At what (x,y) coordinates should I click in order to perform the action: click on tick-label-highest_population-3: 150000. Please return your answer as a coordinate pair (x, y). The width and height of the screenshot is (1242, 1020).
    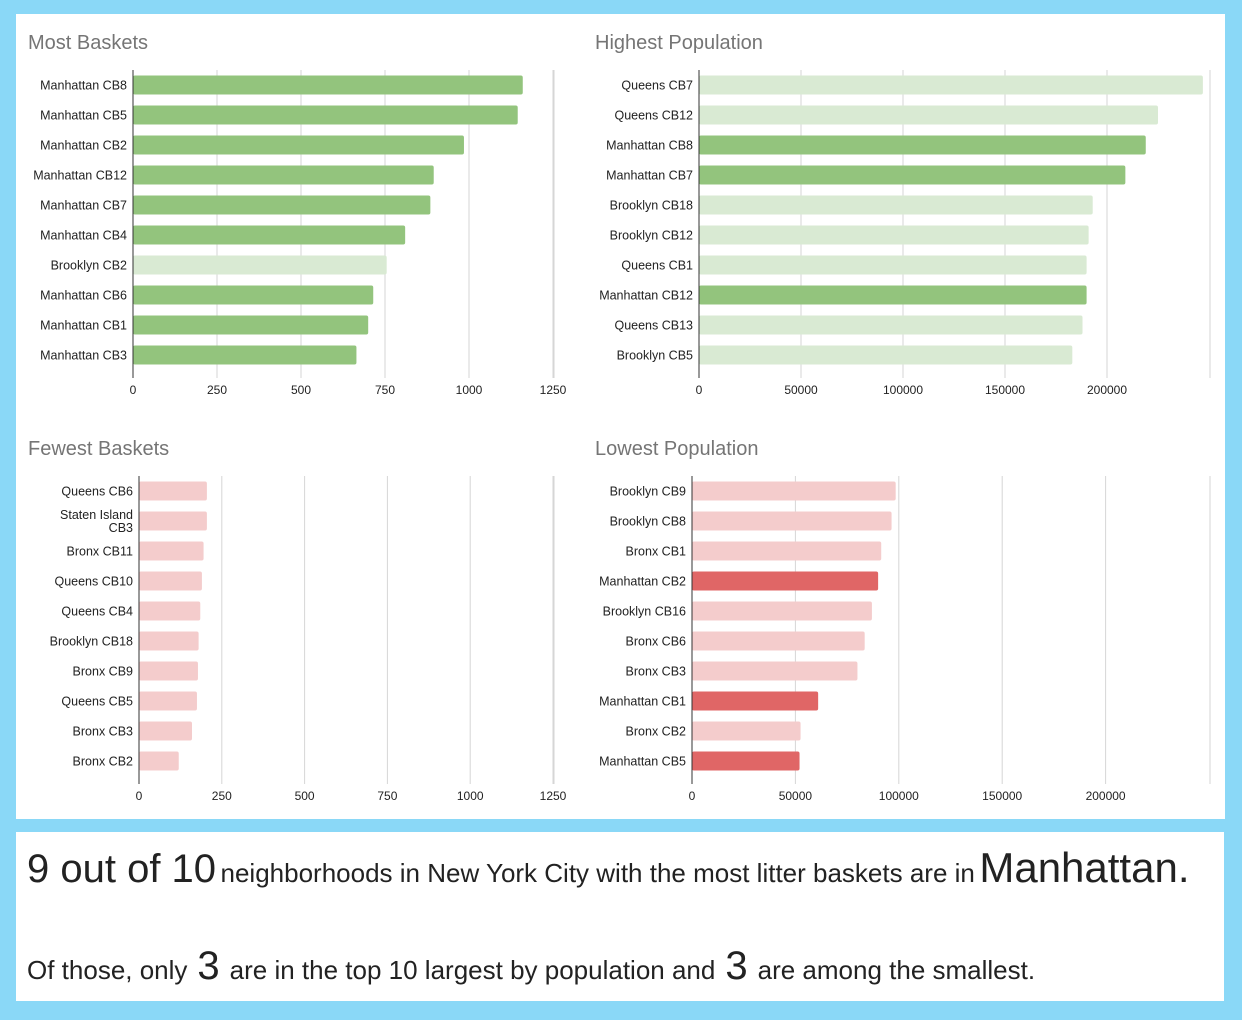
    Looking at the image, I should click on (1005, 390).